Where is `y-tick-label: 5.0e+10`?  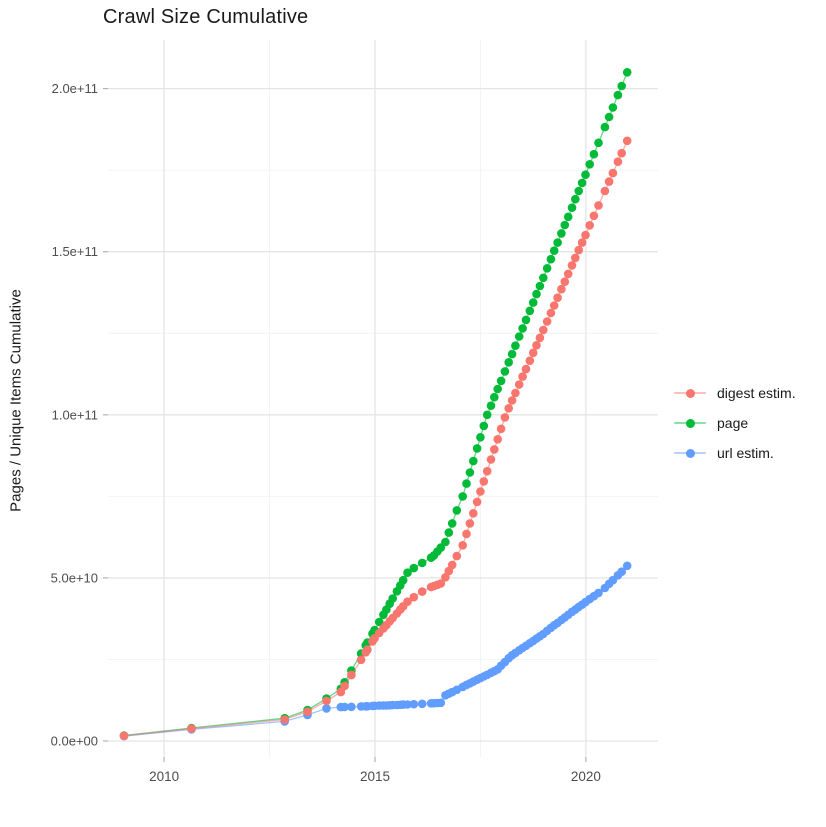
y-tick-label: 5.0e+10 is located at coordinates (74, 577).